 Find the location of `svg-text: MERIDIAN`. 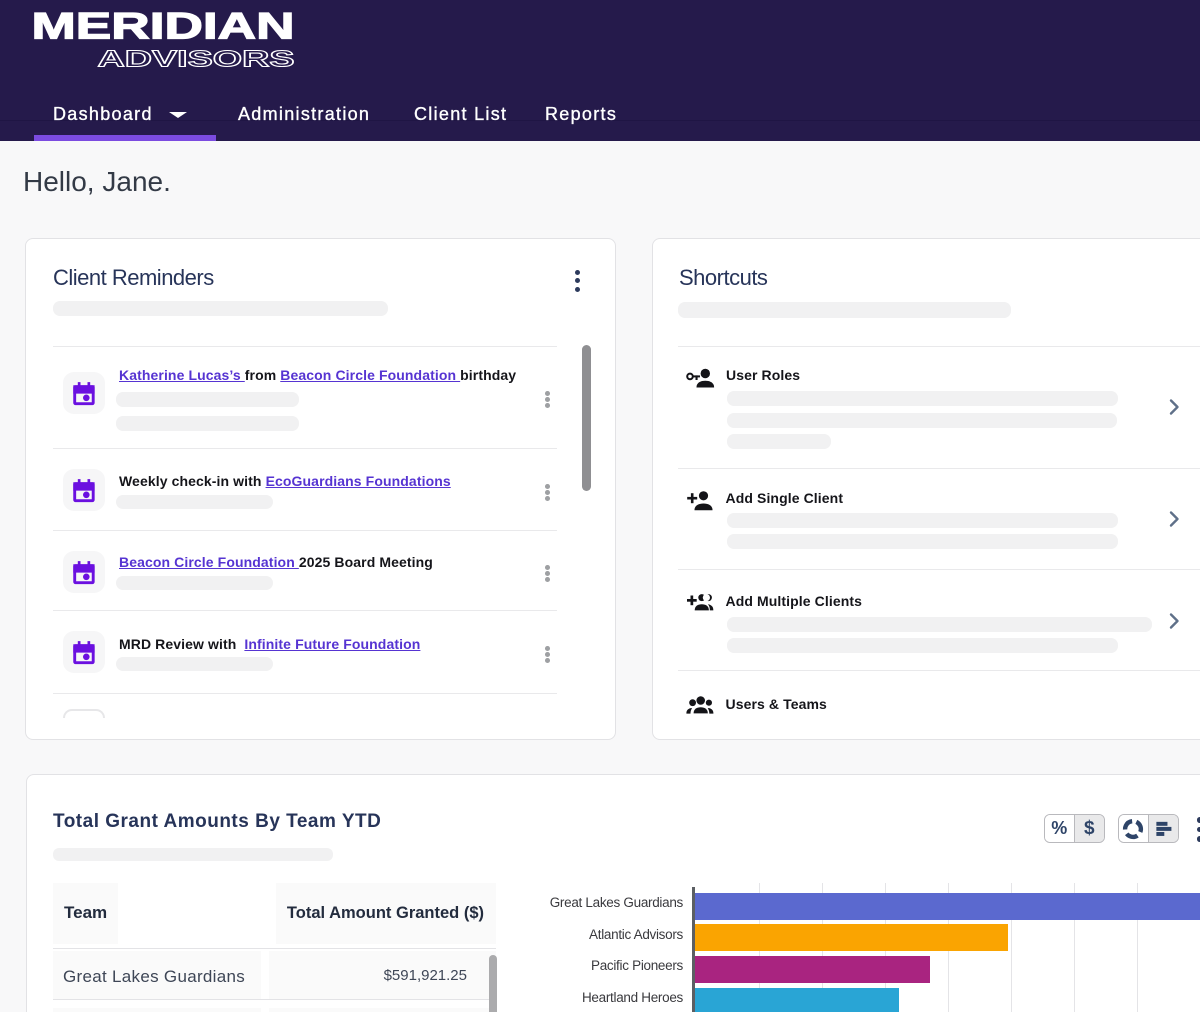

svg-text: MERIDIAN is located at coordinates (163, 26).